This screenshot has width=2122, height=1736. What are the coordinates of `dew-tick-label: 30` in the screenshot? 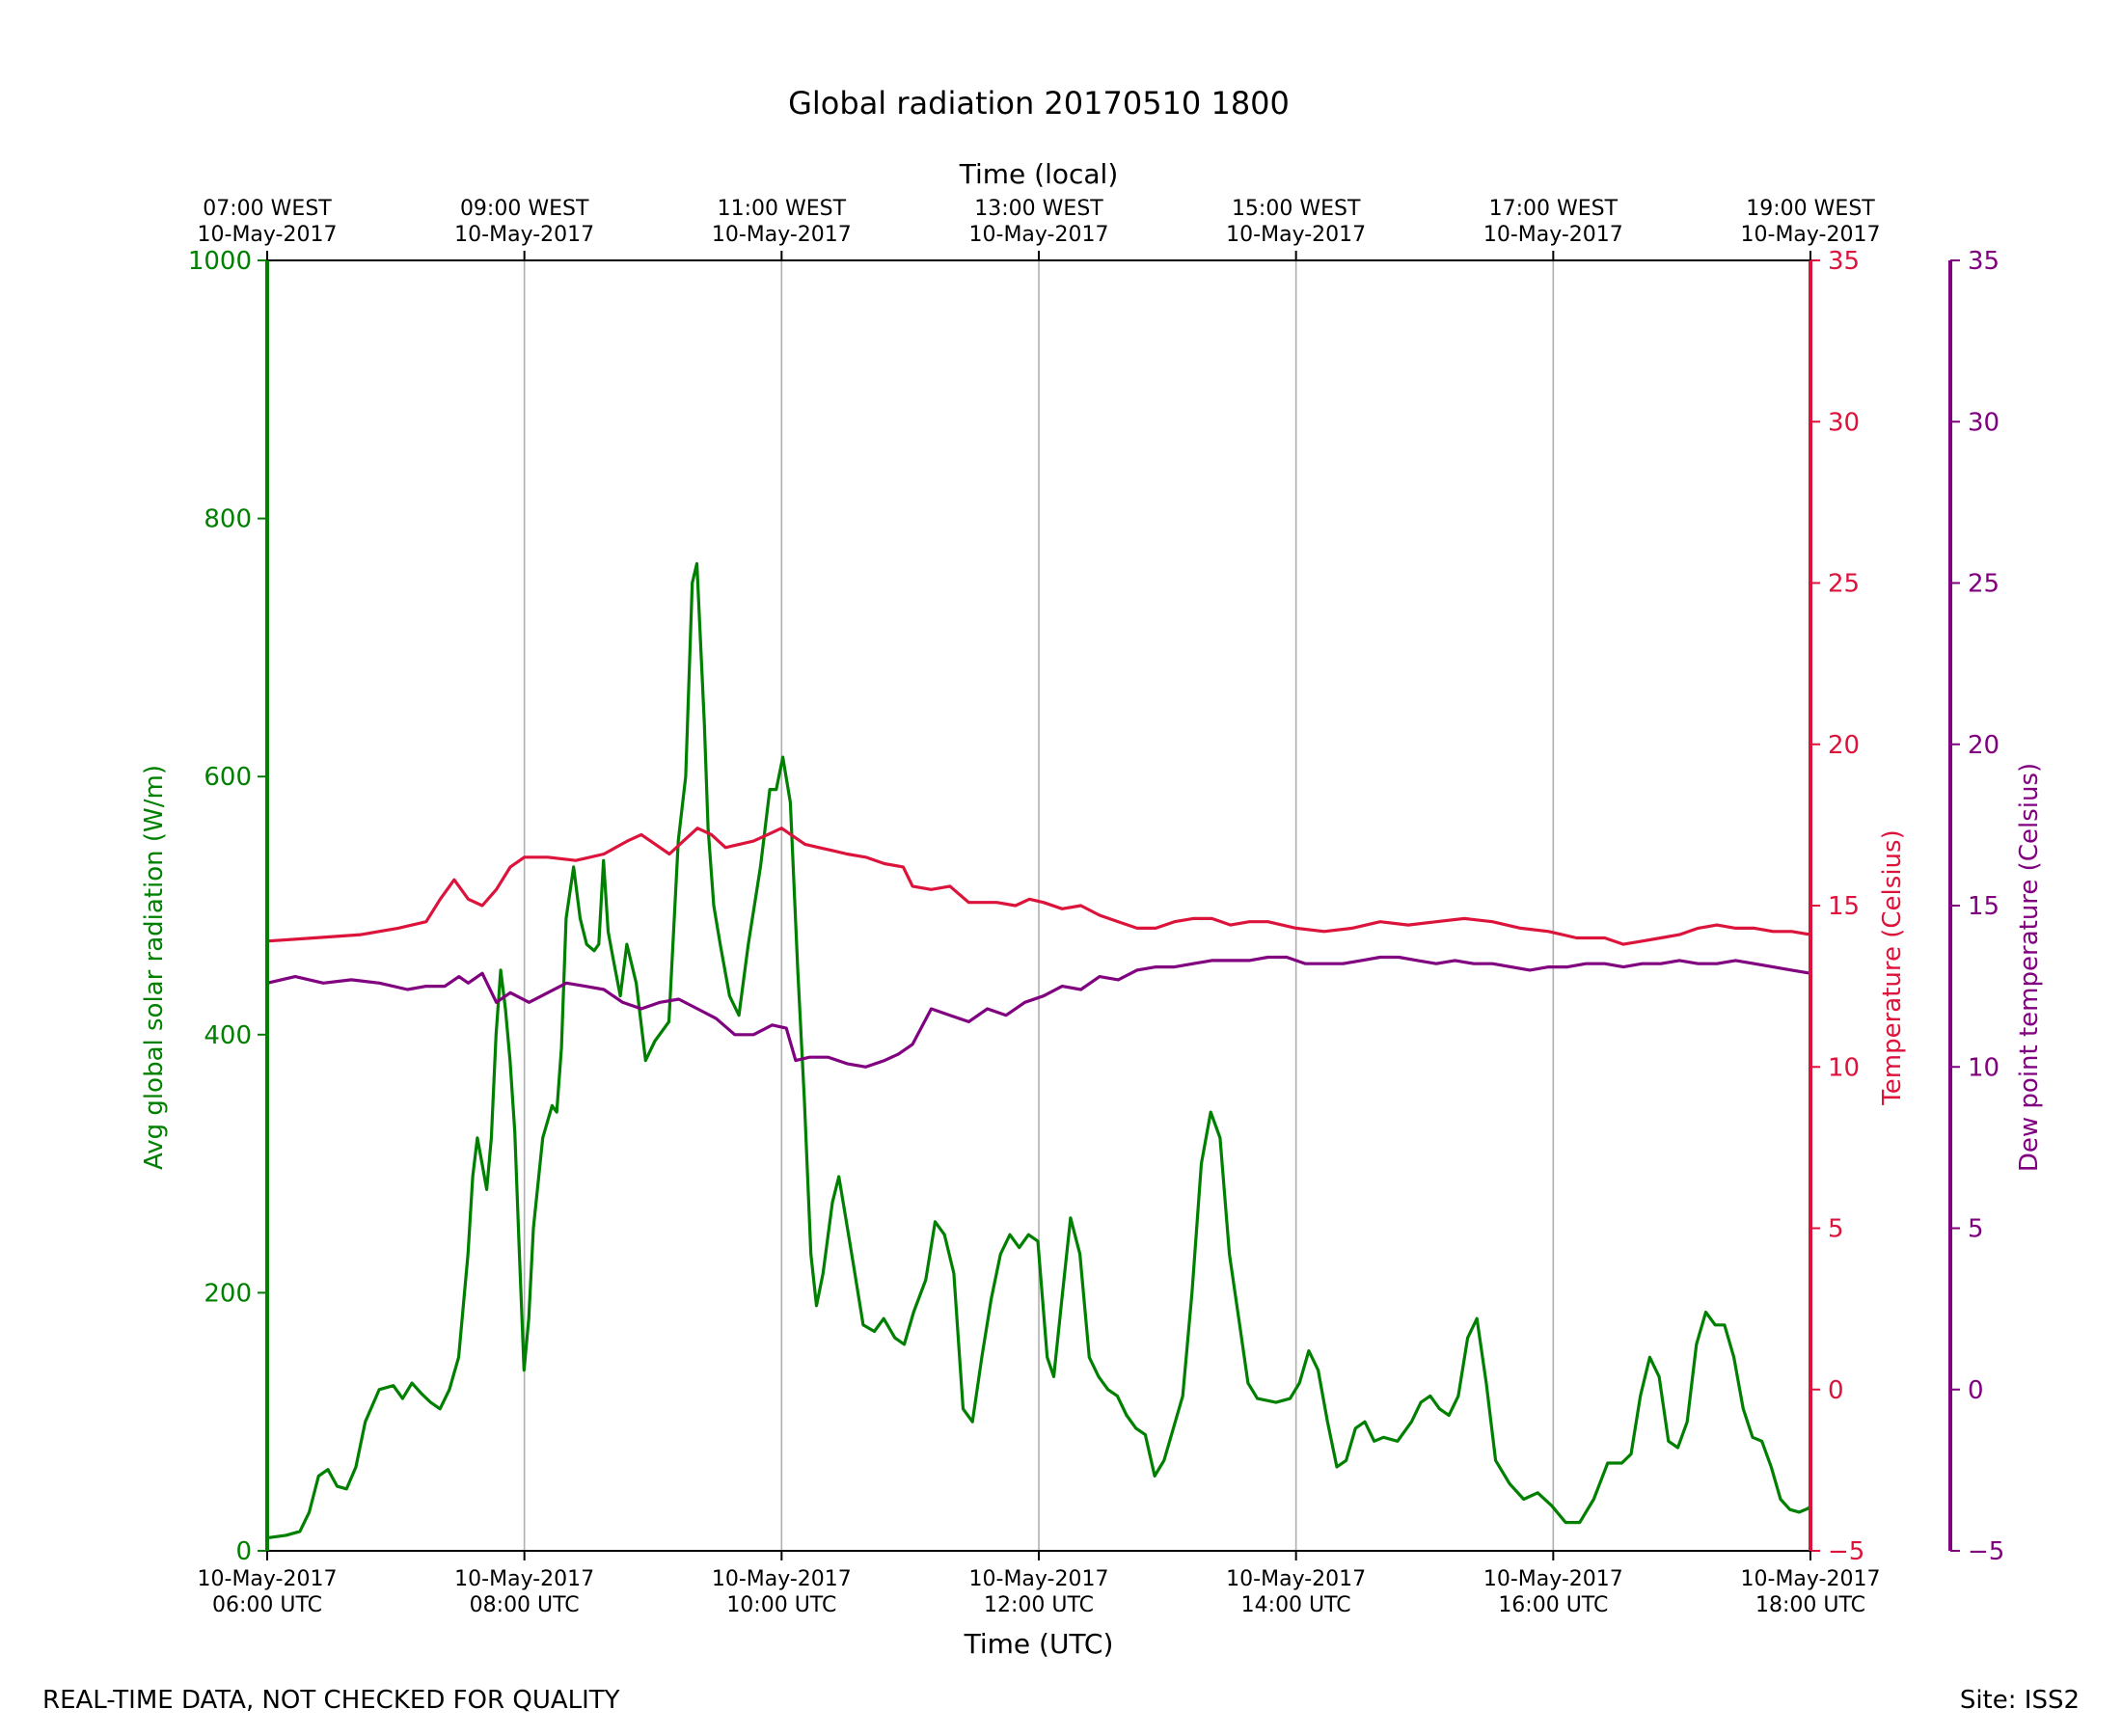 It's located at (1984, 422).